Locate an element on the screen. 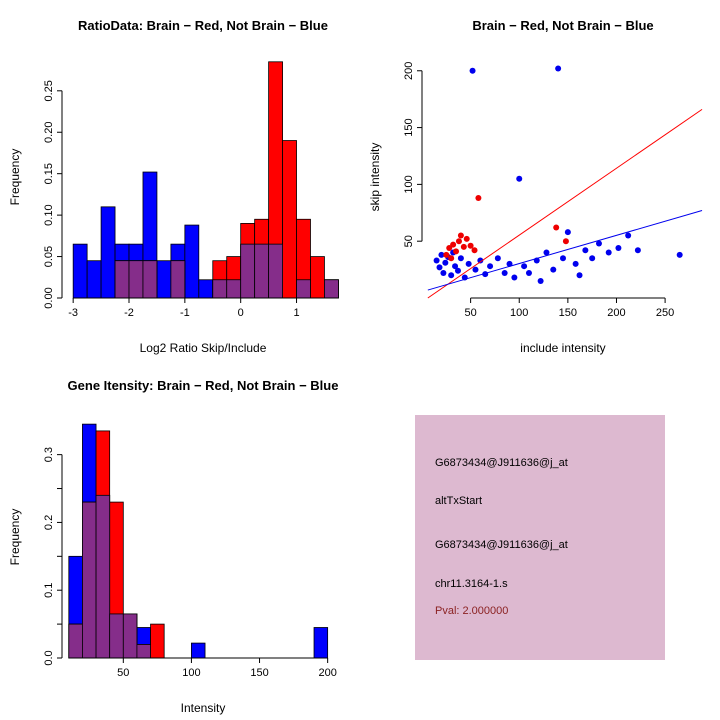 The image size is (720, 720). svg-text: 0.0 is located at coordinates (49, 657).